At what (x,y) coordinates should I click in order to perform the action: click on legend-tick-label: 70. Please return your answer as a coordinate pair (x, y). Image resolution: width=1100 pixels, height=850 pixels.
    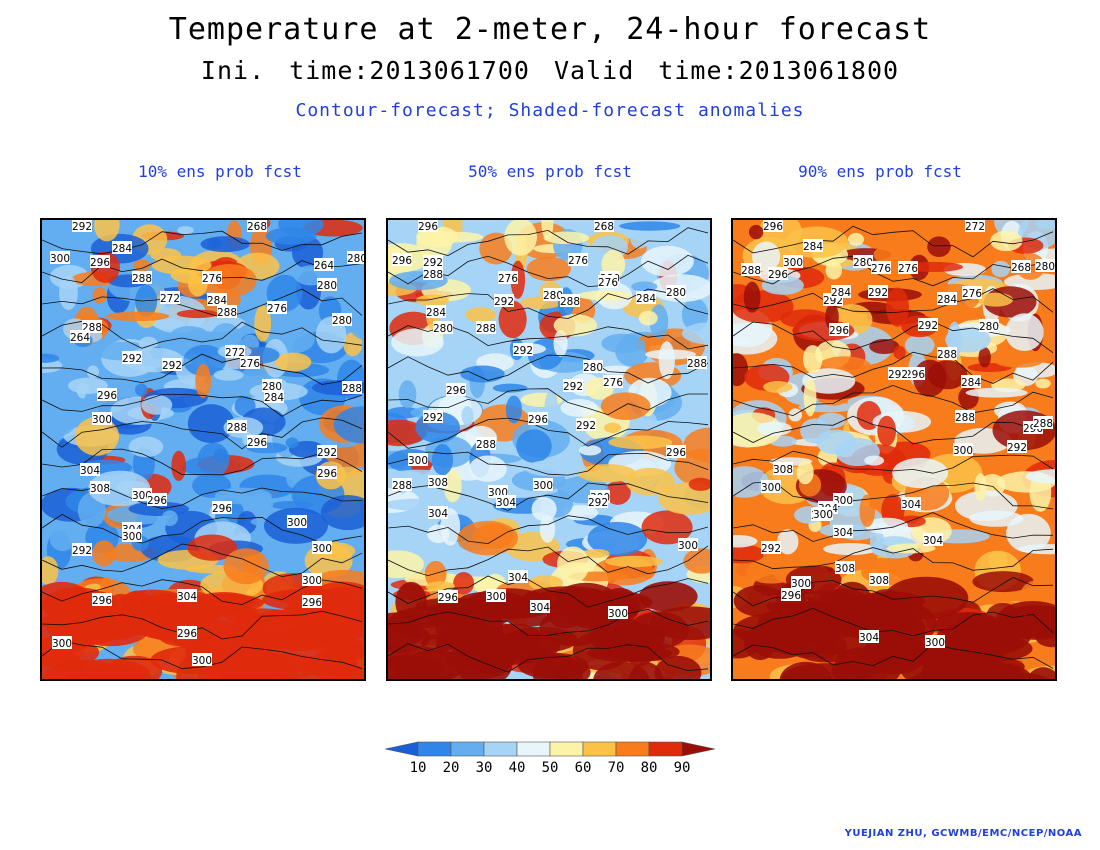
    Looking at the image, I should click on (616, 768).